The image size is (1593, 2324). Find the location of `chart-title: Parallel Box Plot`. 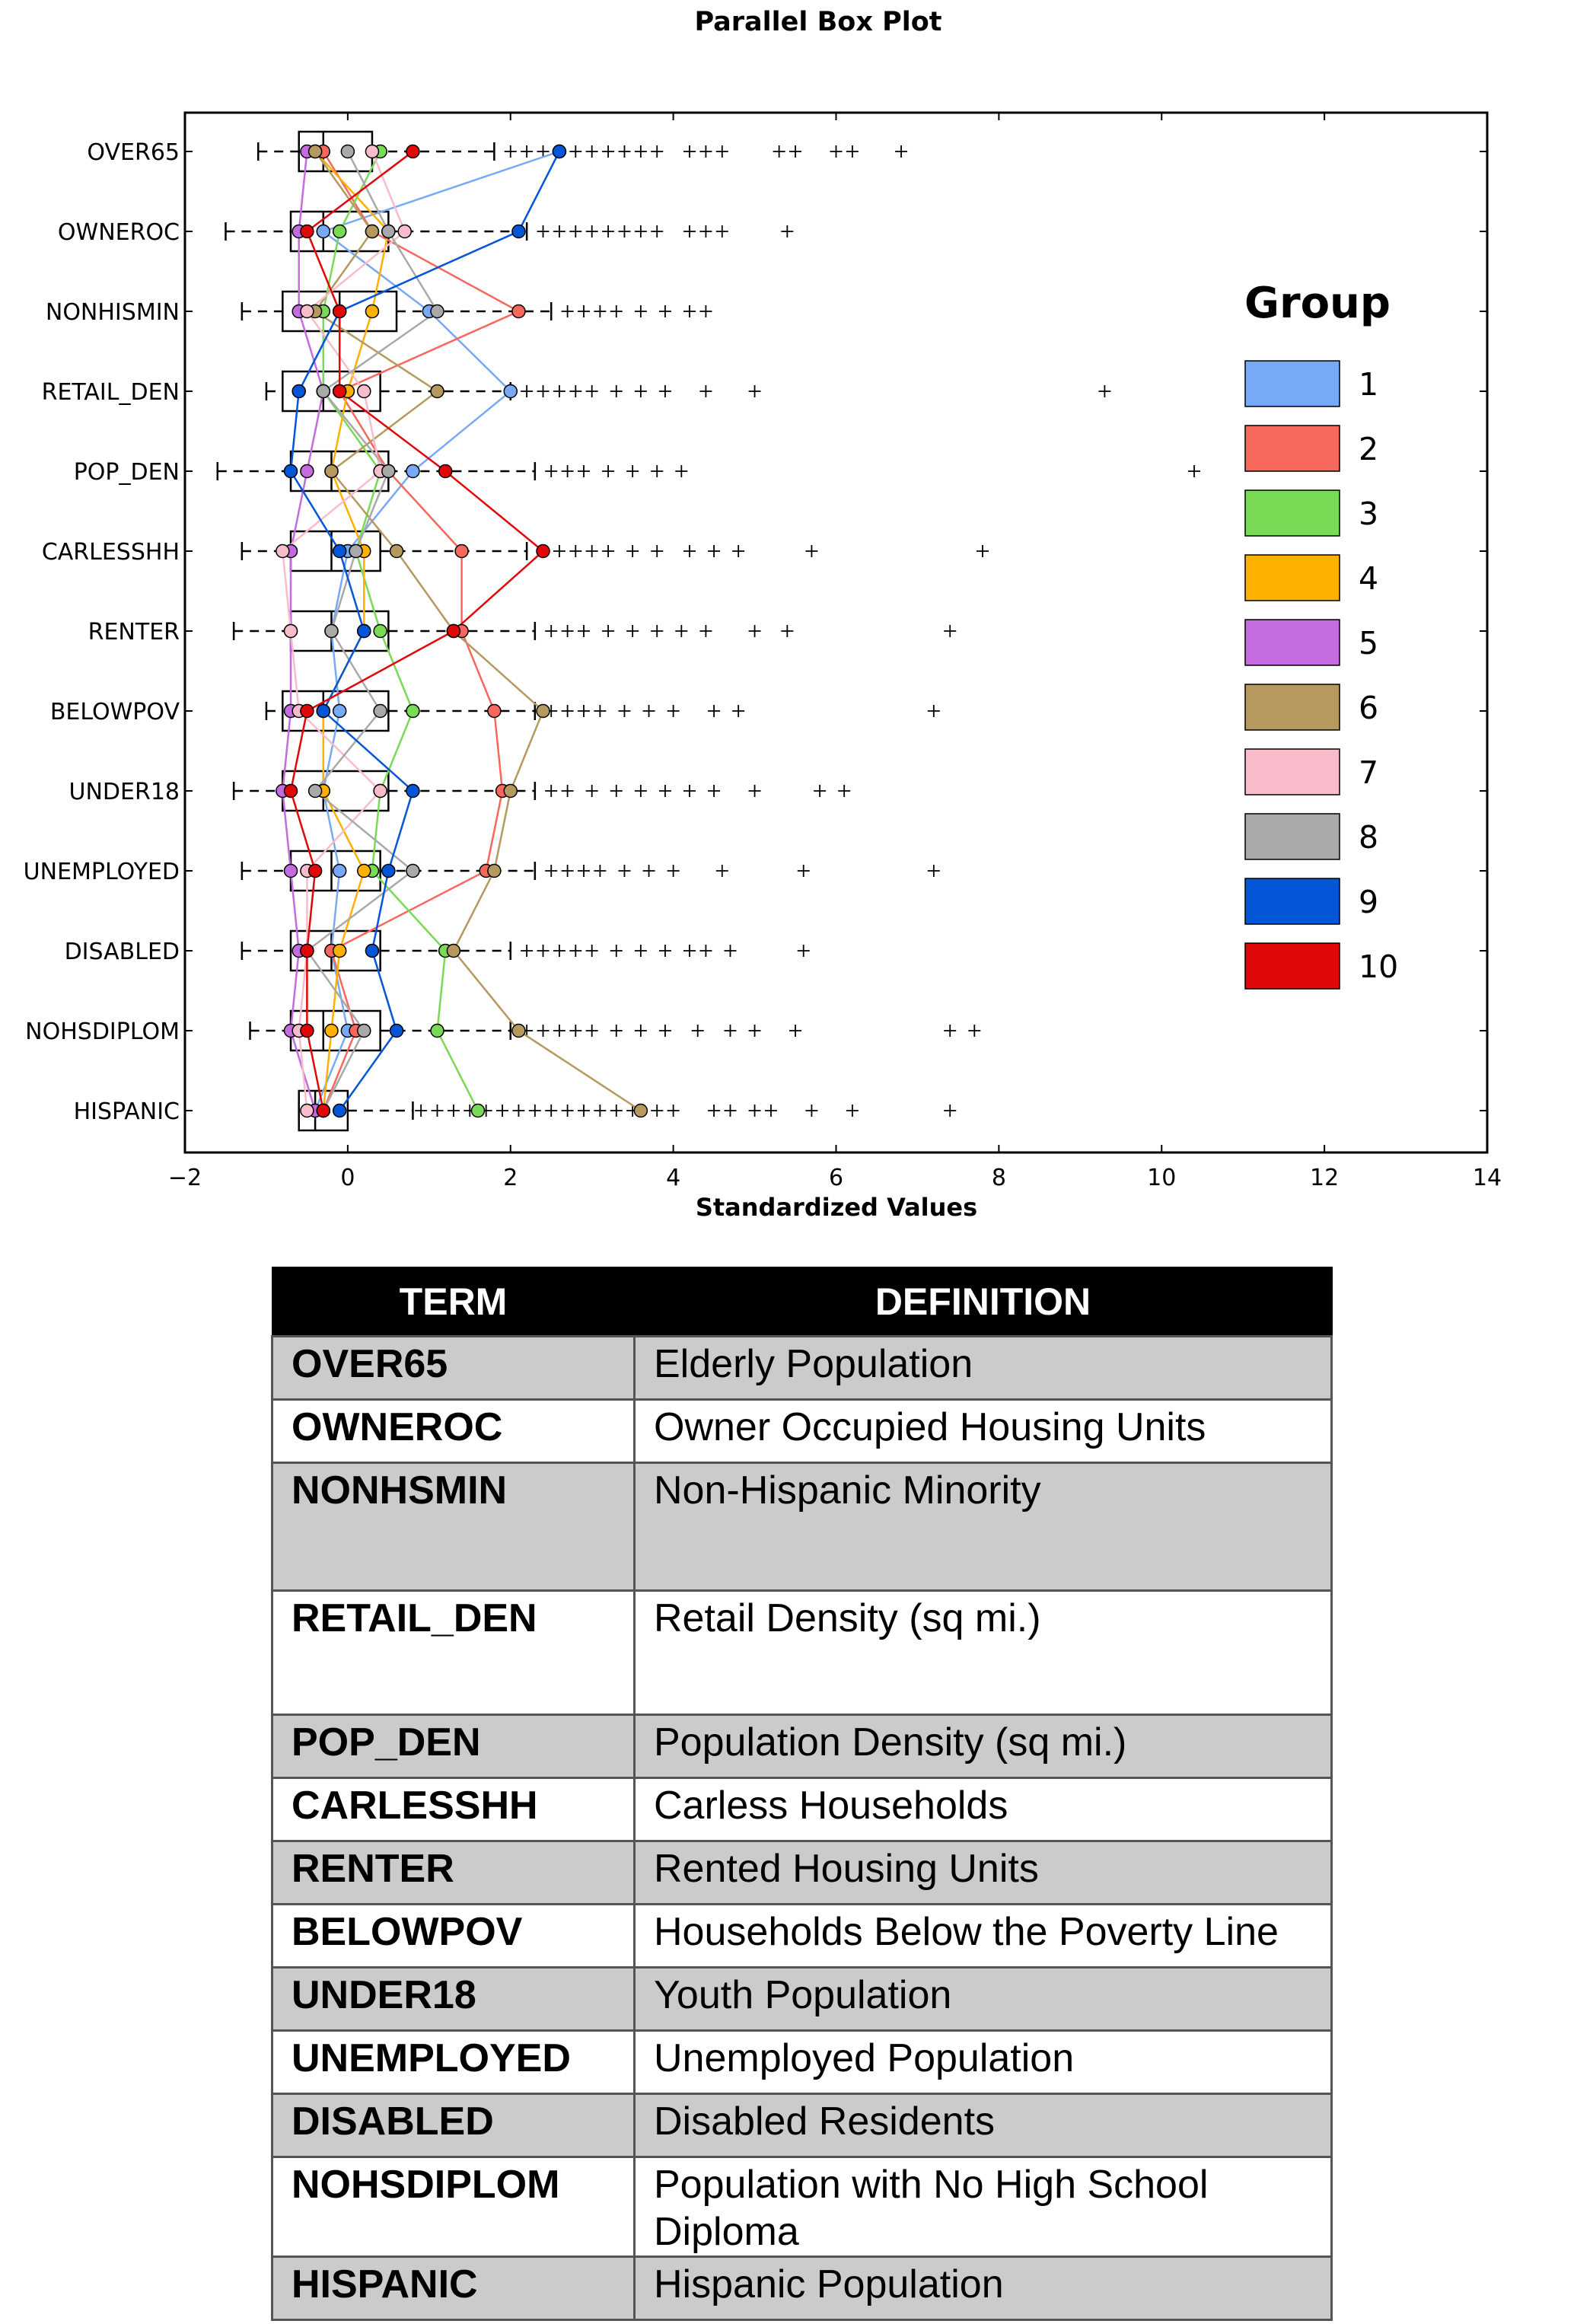

chart-title: Parallel Box Plot is located at coordinates (817, 22).